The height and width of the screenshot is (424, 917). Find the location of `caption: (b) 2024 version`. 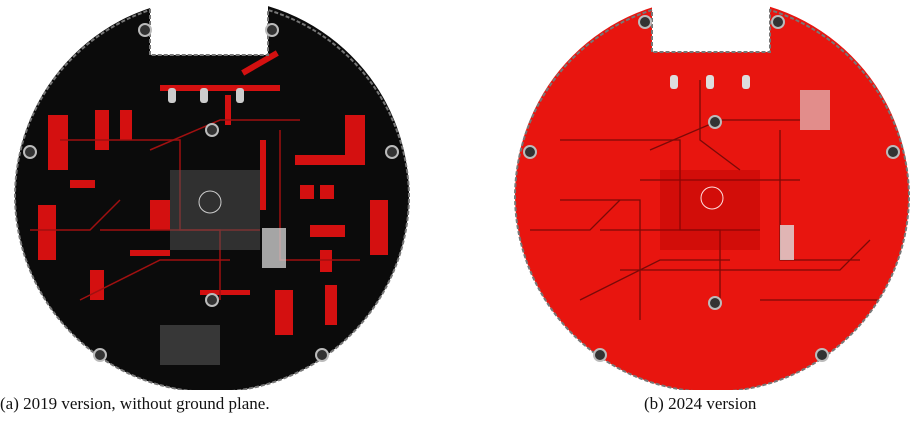

caption: (b) 2024 version is located at coordinates (700, 403).